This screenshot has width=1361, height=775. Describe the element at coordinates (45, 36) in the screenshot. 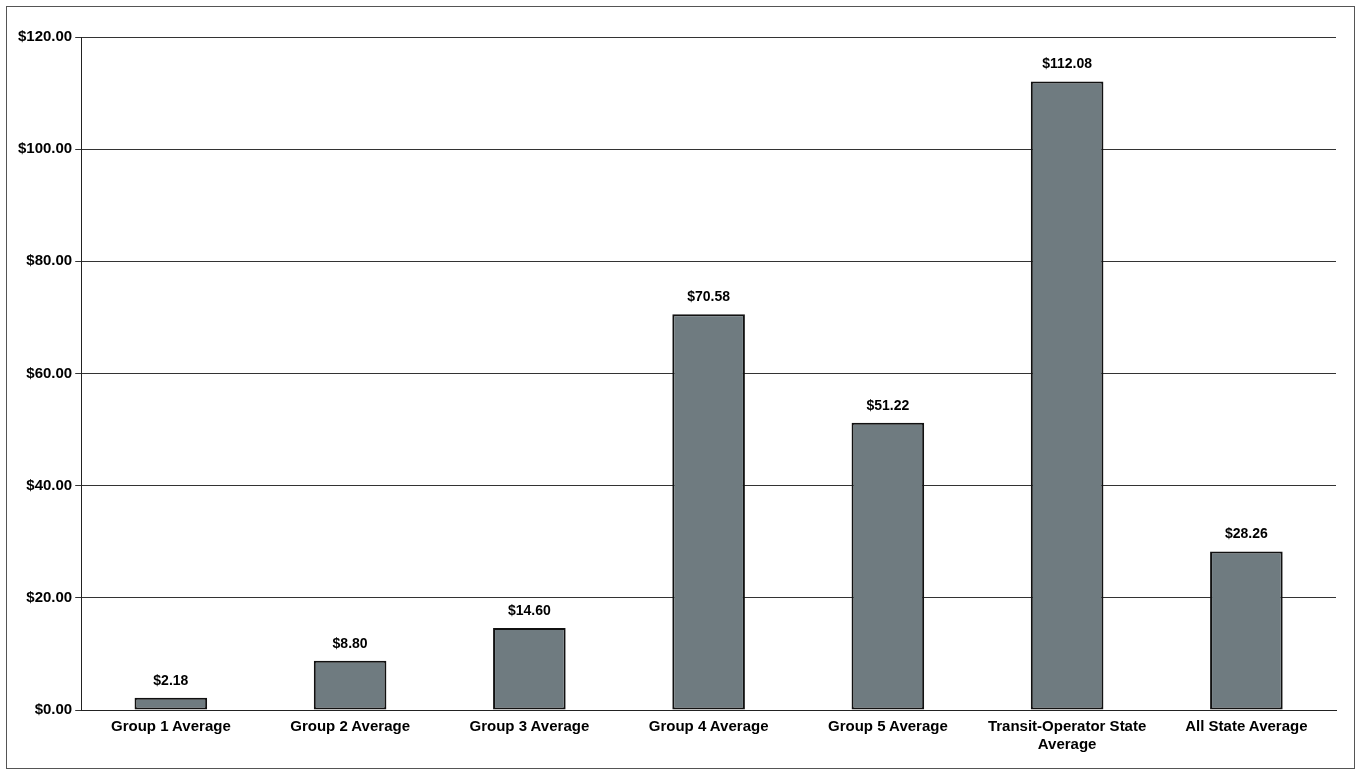

I see `y-tick-label: $120.00` at that location.